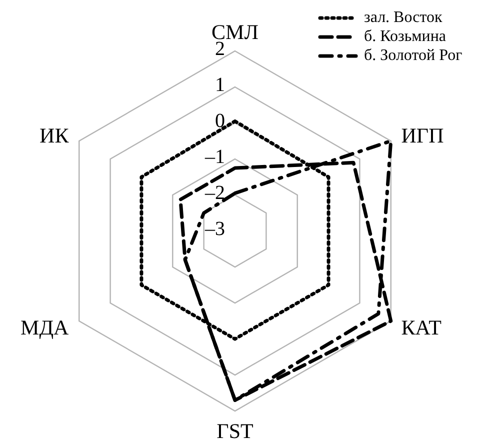 This screenshot has width=486, height=443. Describe the element at coordinates (55, 135) in the screenshot. I see `spoke-label: ИК` at that location.